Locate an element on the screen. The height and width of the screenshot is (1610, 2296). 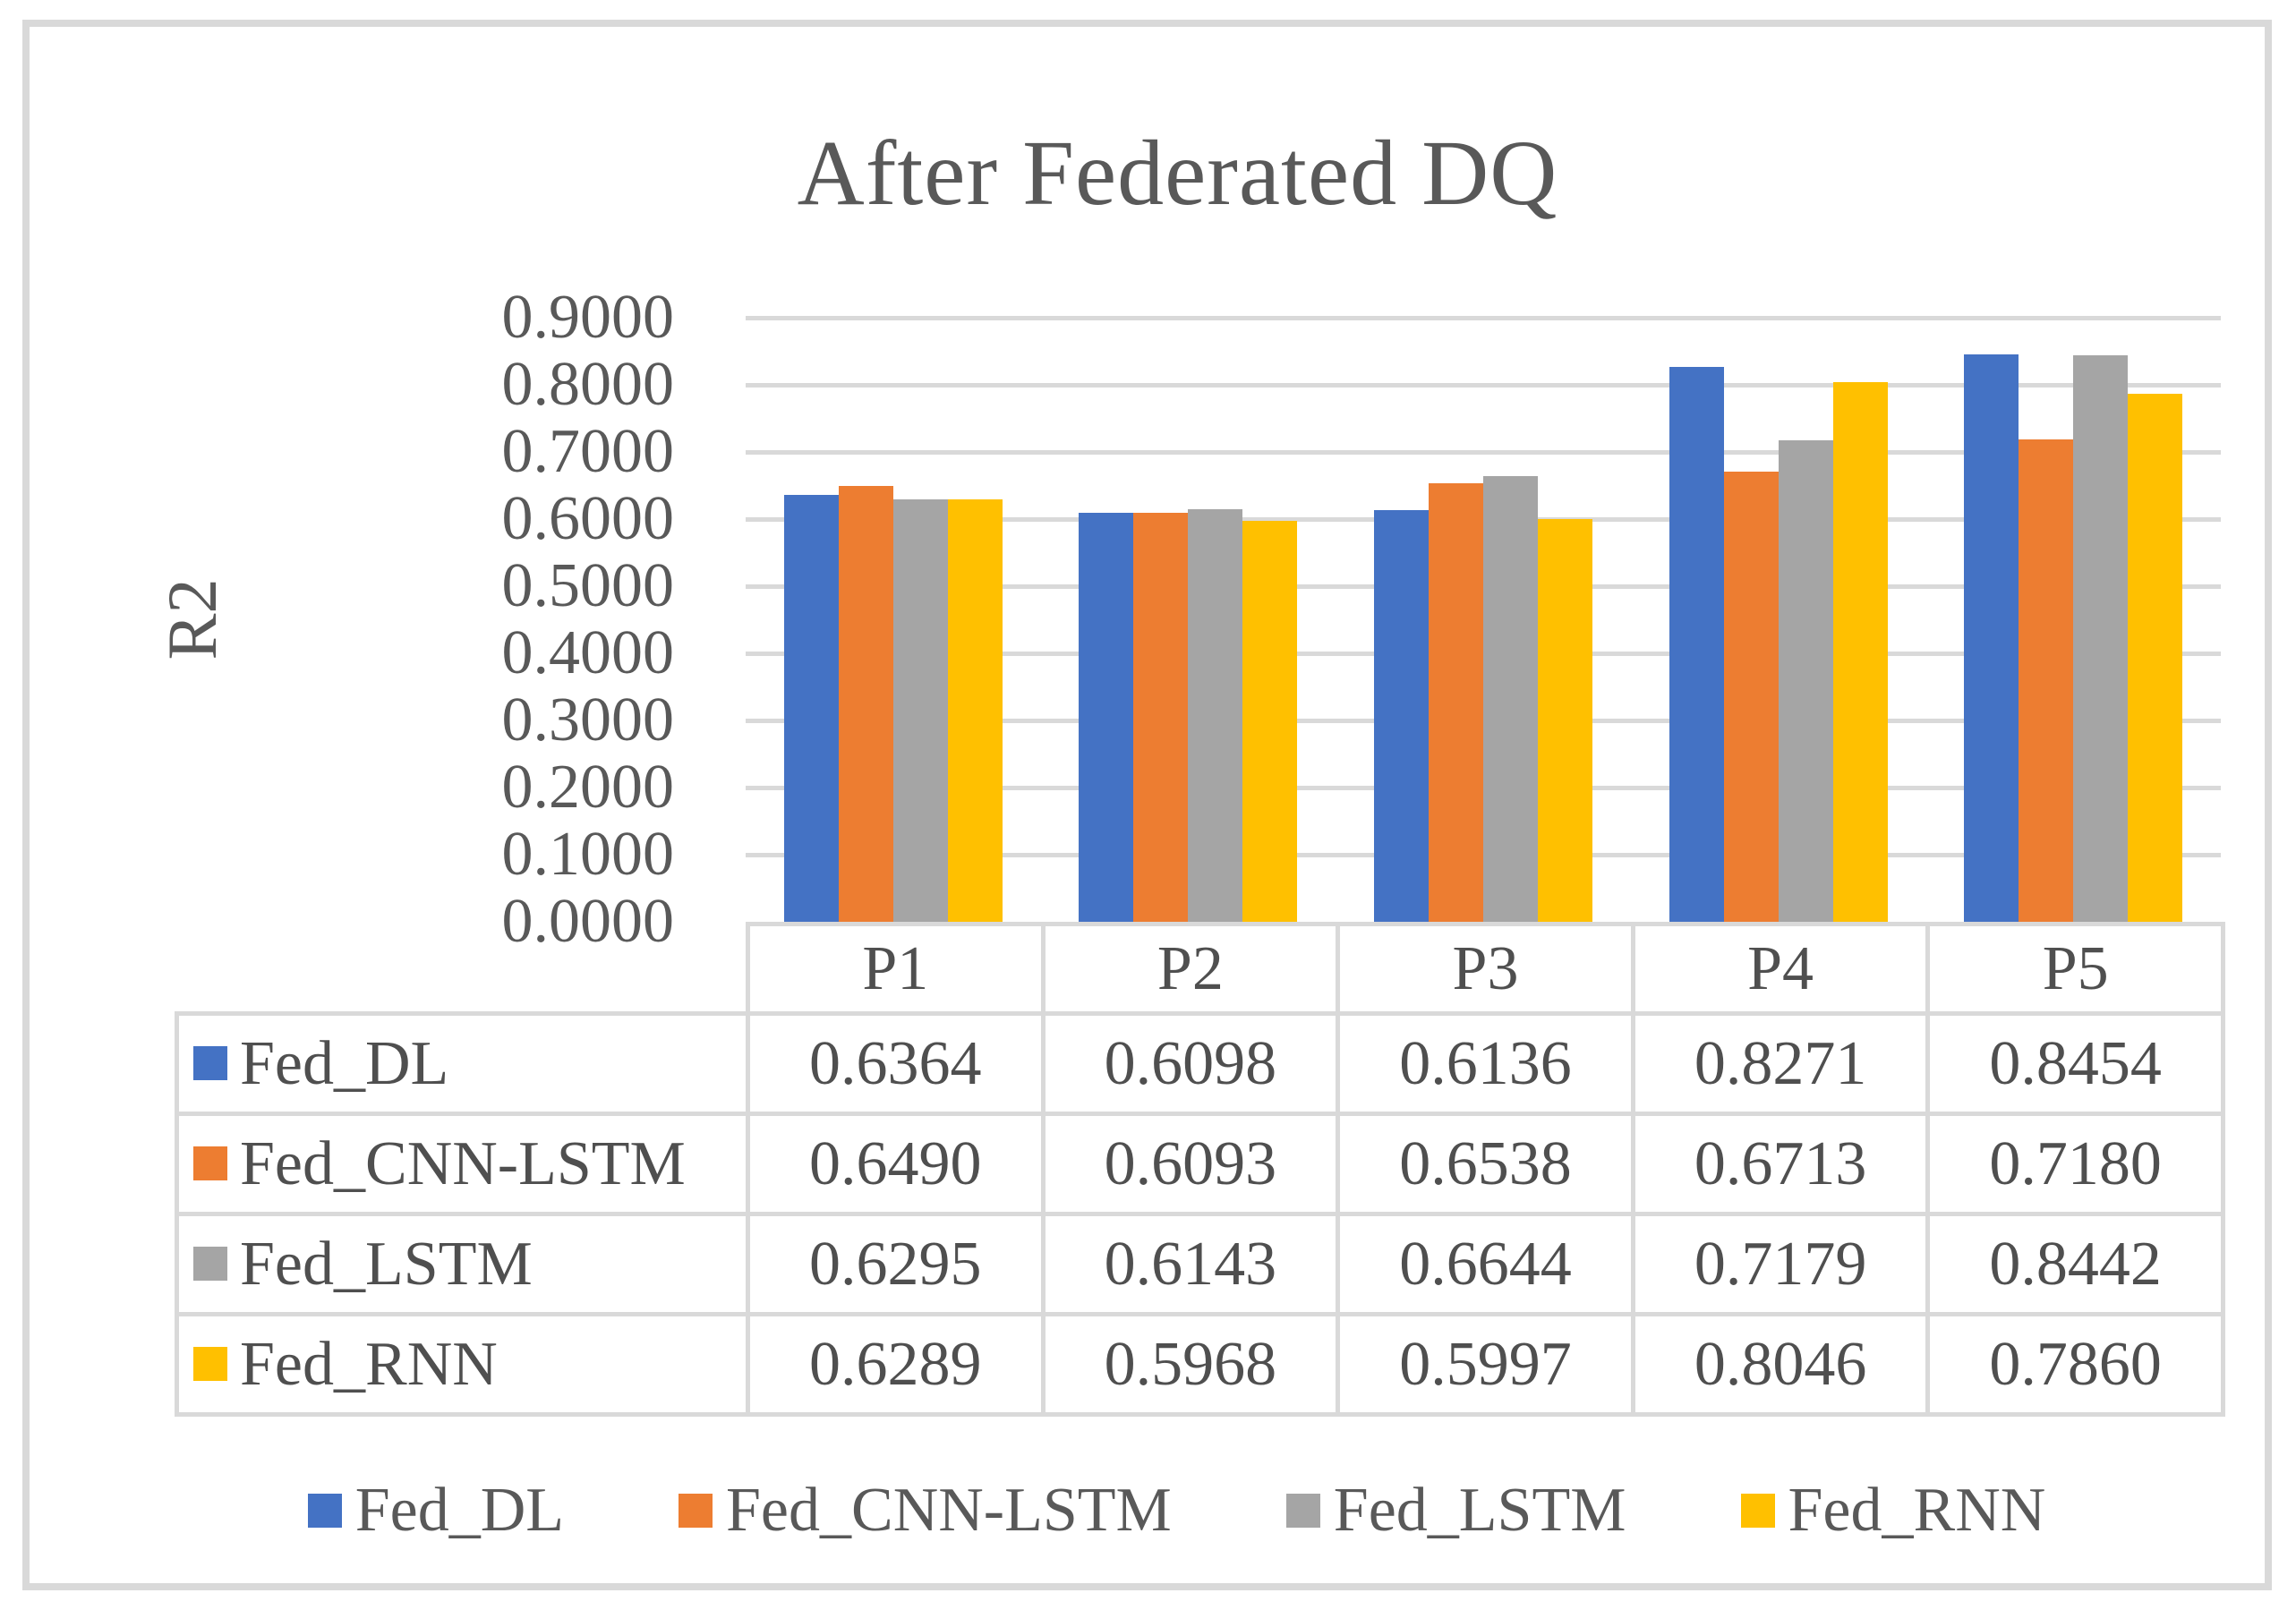
series-name: Fed_DL is located at coordinates (344, 1063).